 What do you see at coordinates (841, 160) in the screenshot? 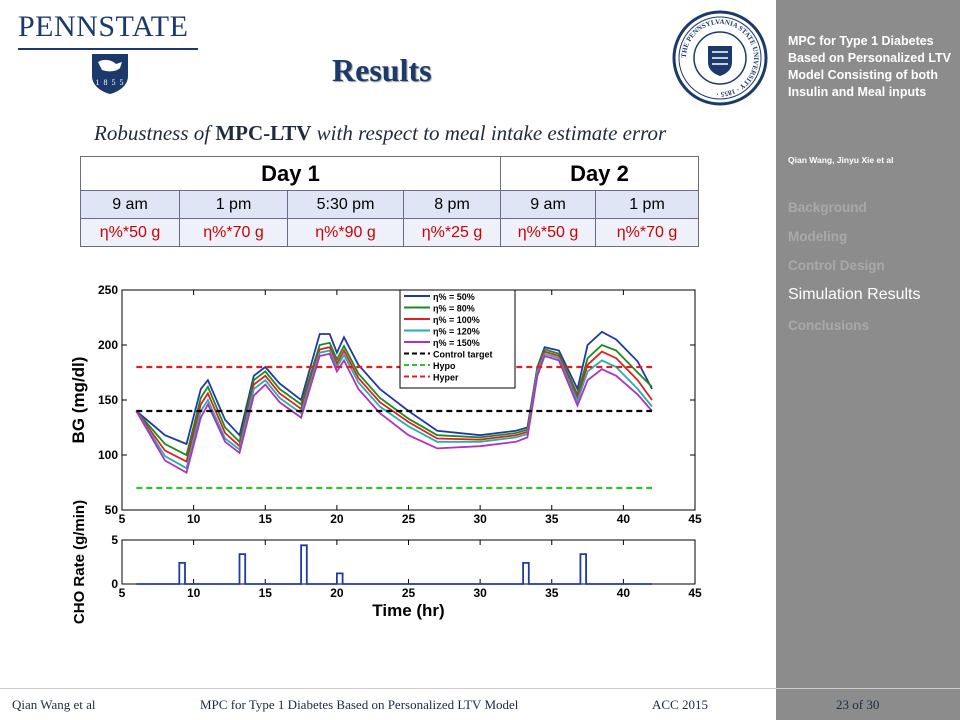
I see `sidebar-authors: Qian Wang, Jinyu Xie et al` at bounding box center [841, 160].